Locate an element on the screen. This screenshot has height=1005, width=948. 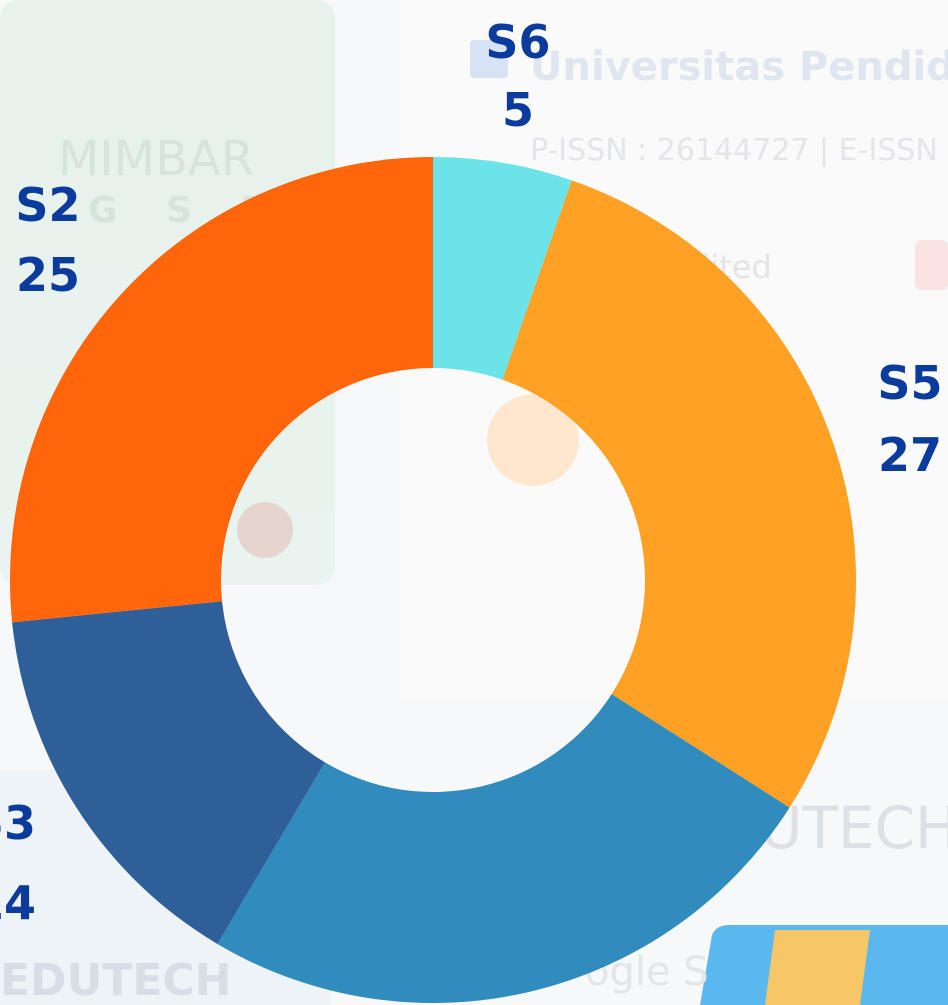
background-text: EDUTECH is located at coordinates (116, 980).